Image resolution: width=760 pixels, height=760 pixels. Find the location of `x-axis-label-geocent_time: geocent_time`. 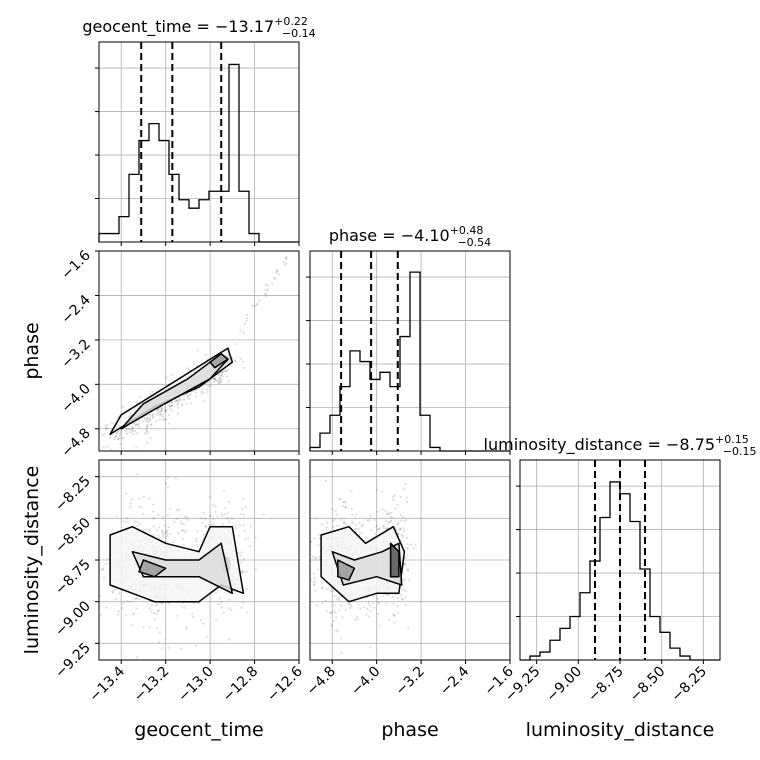

x-axis-label-geocent_time: geocent_time is located at coordinates (198, 730).